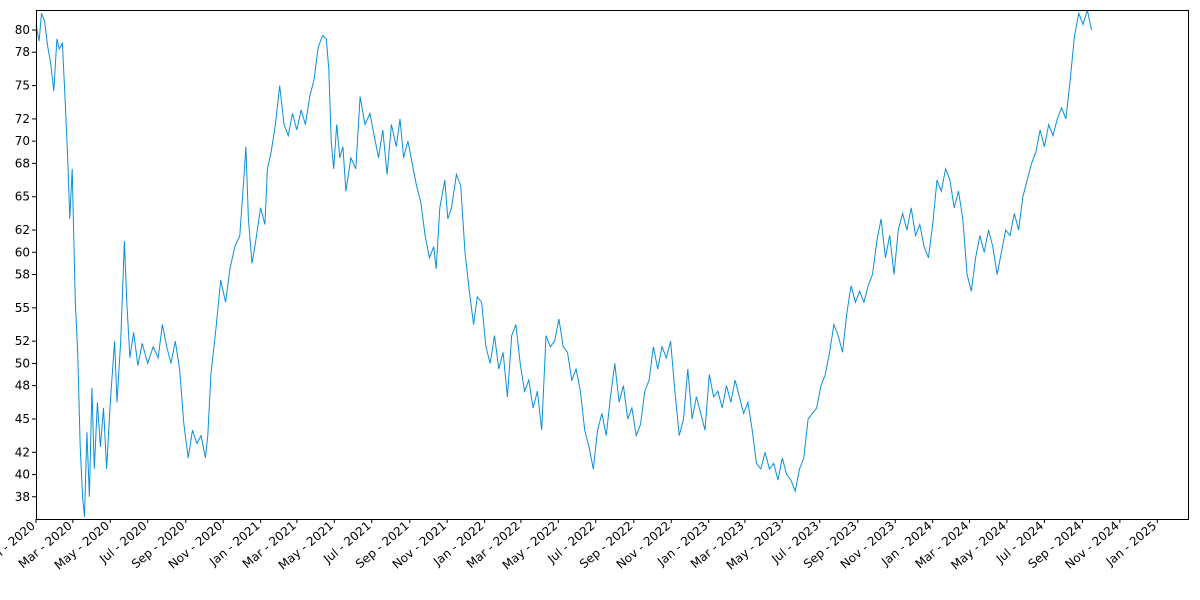 Image resolution: width=1200 pixels, height=600 pixels. Describe the element at coordinates (22, 386) in the screenshot. I see `y-tick-label: 48` at that location.